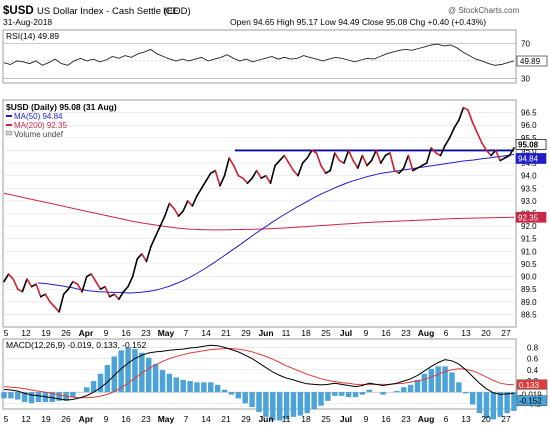 The image size is (550, 427). What do you see at coordinates (246, 333) in the screenshot?
I see `date-tick-label: 29` at bounding box center [246, 333].